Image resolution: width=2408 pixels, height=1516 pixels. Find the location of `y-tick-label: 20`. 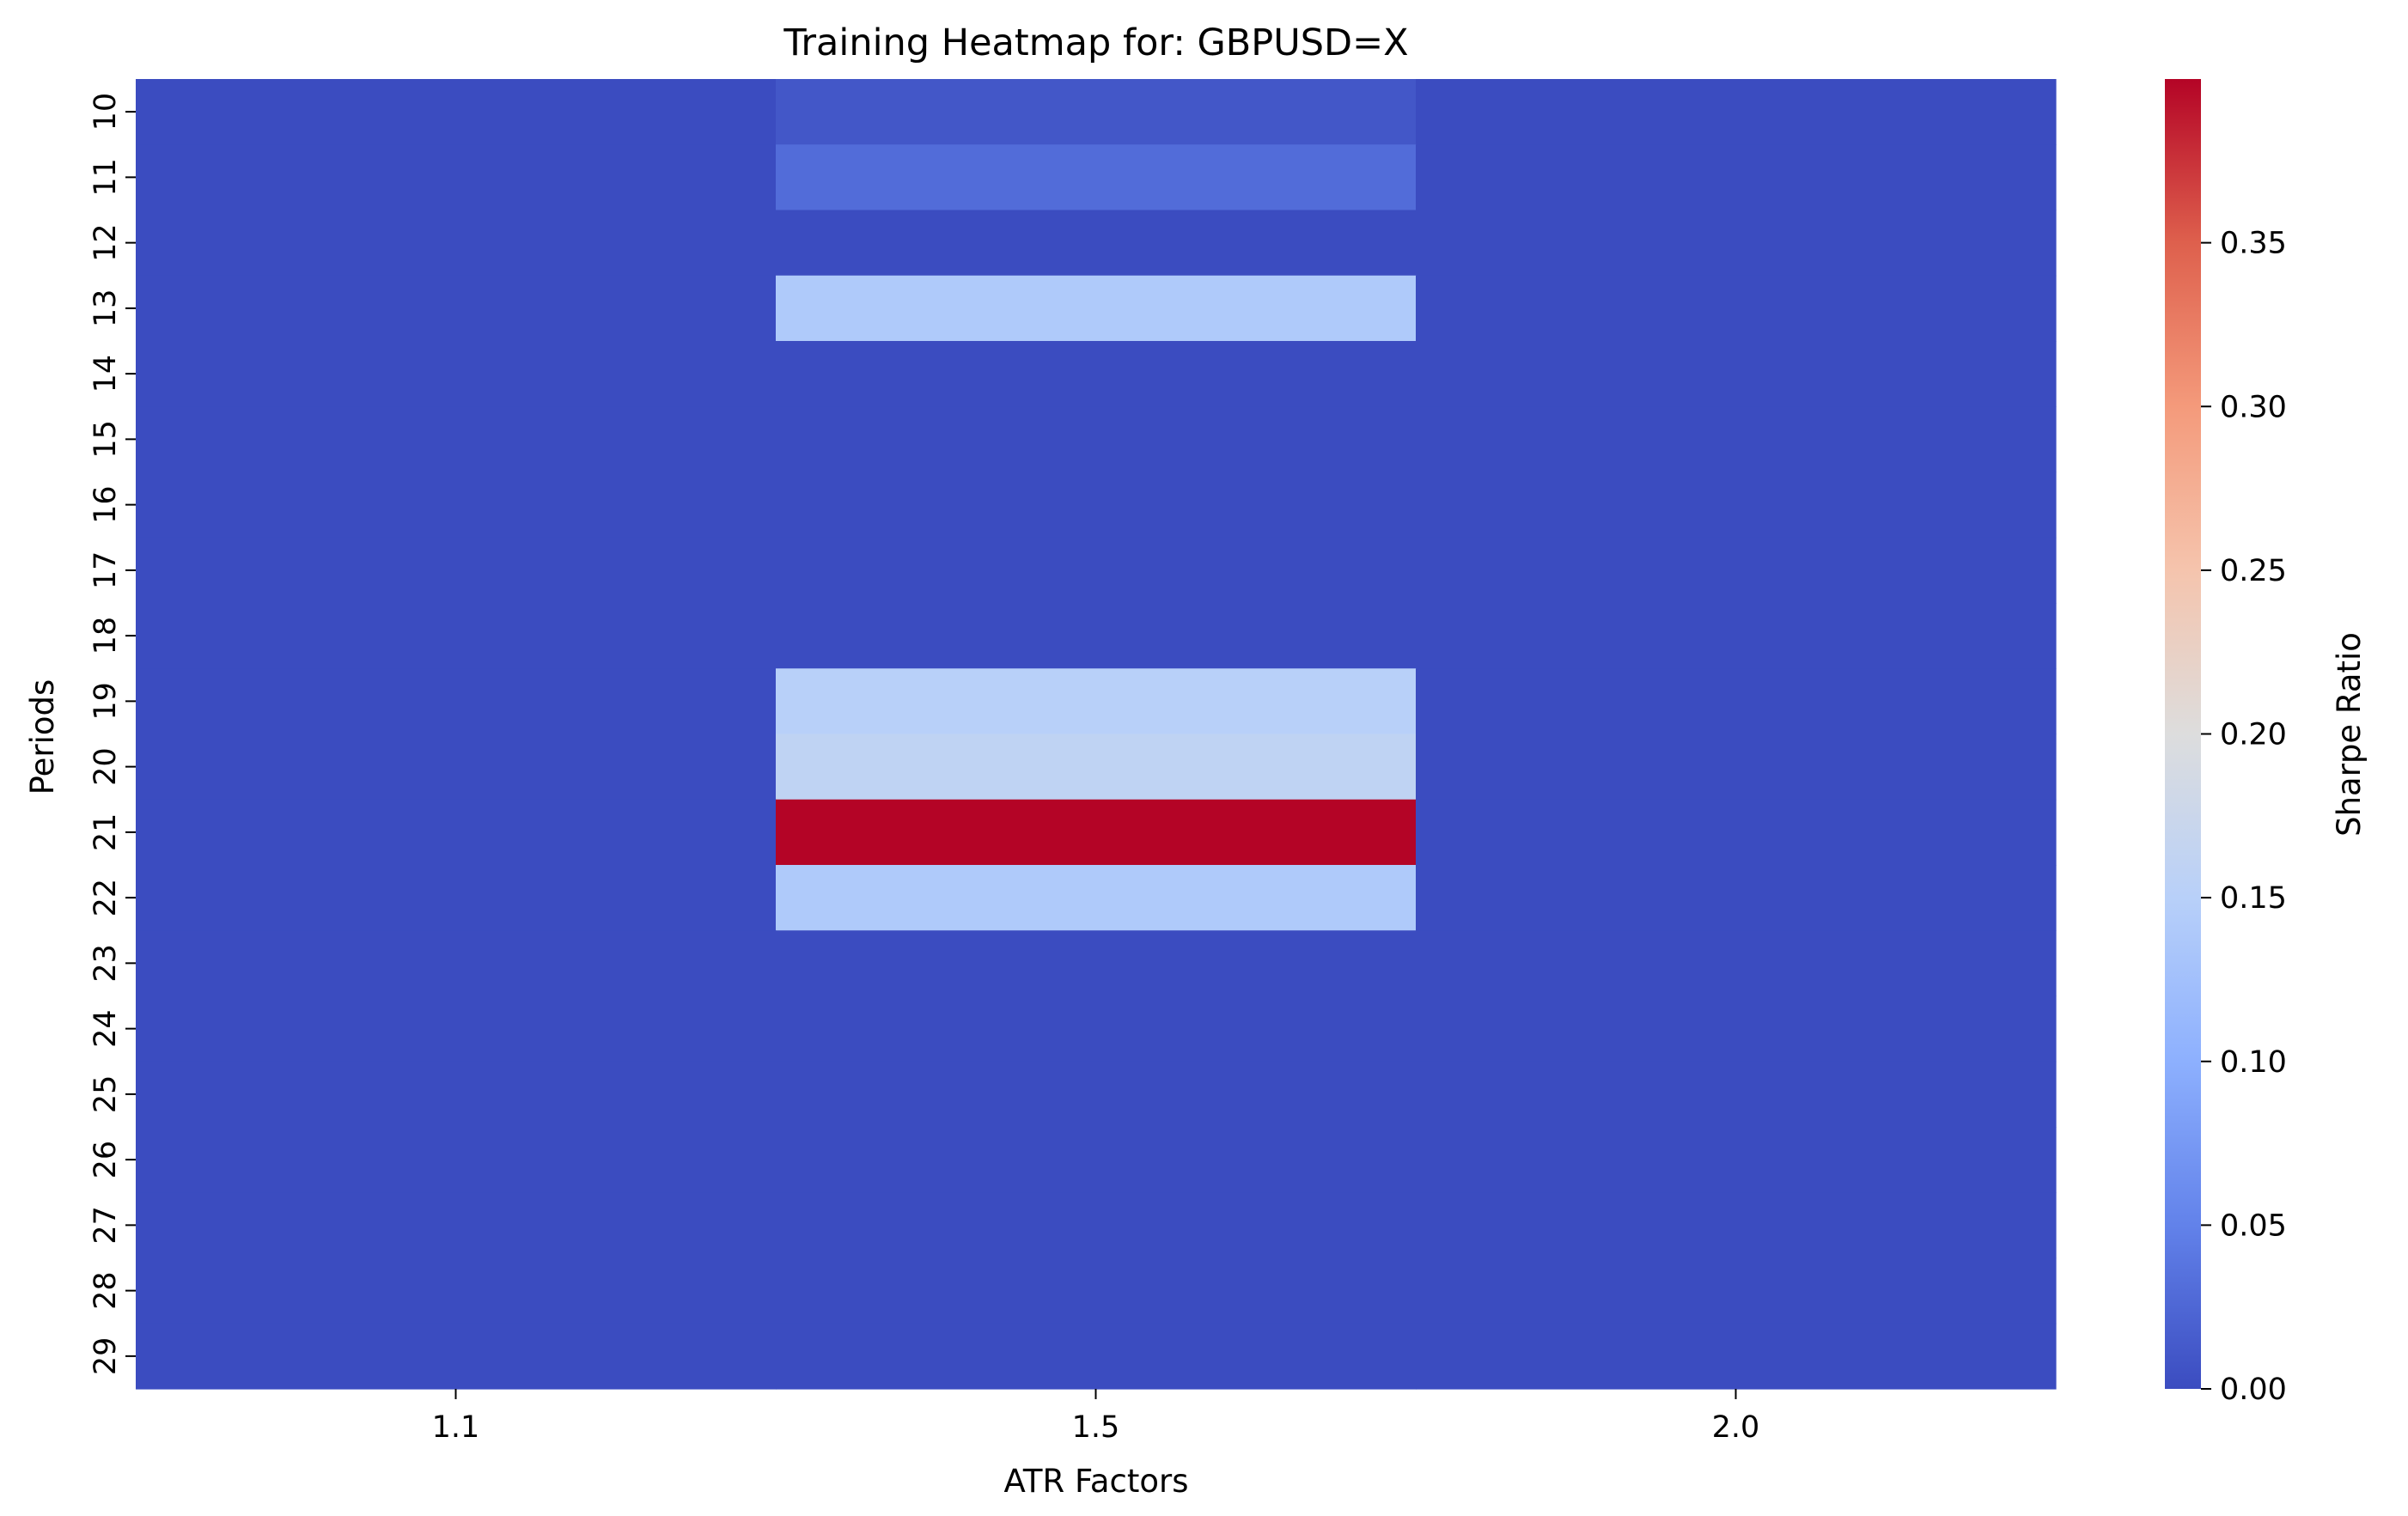

y-tick-label: 20 is located at coordinates (105, 766).